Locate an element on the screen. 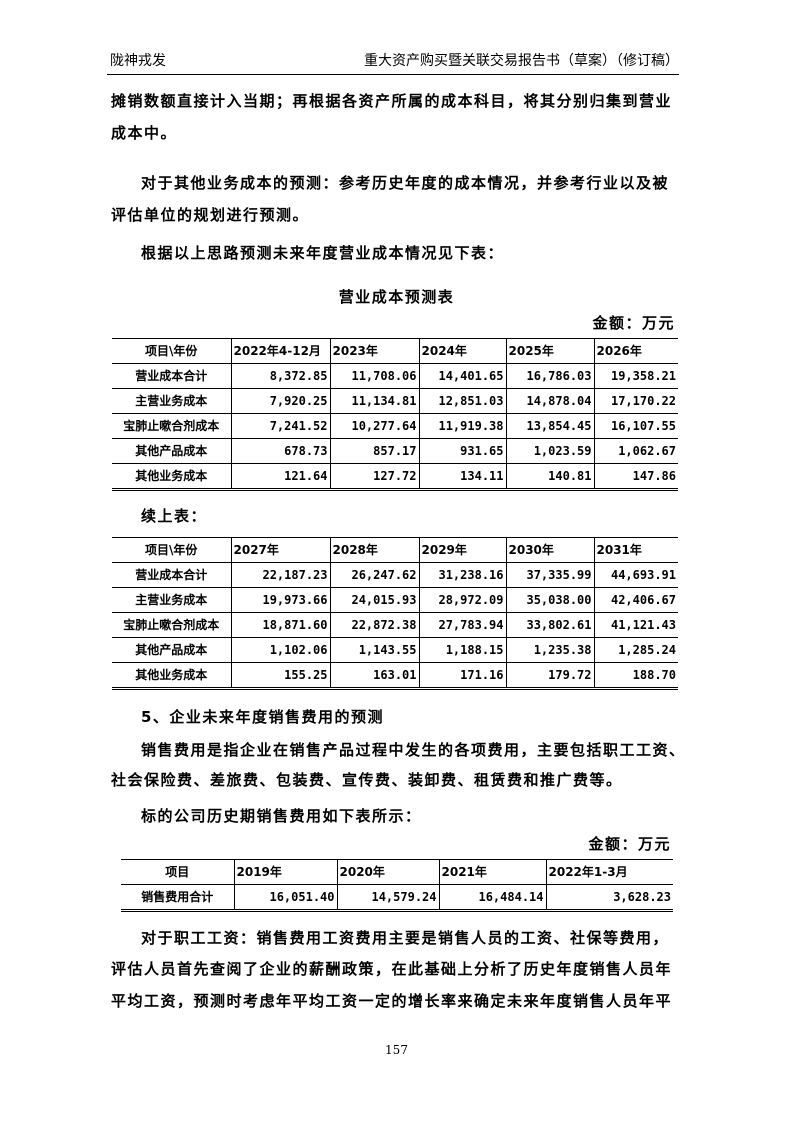 This screenshot has width=793, height=1122. table-cell: 3,628.23 is located at coordinates (609, 898).